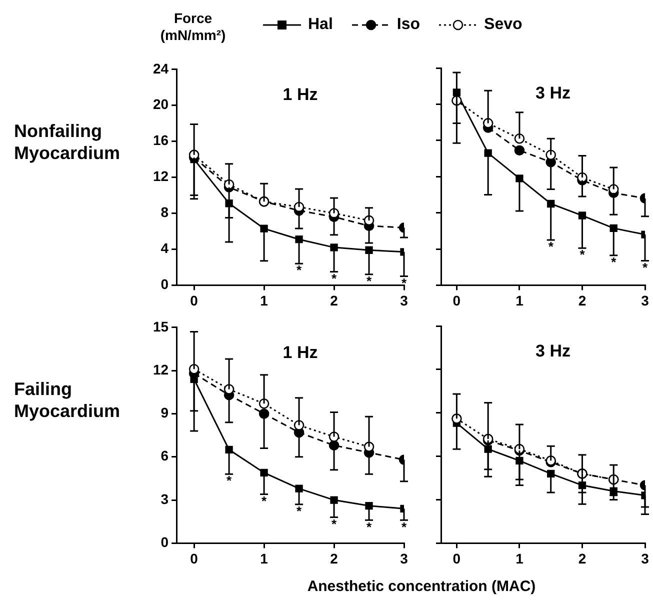  I want to click on y-tick-label: 4, so click(164, 248).